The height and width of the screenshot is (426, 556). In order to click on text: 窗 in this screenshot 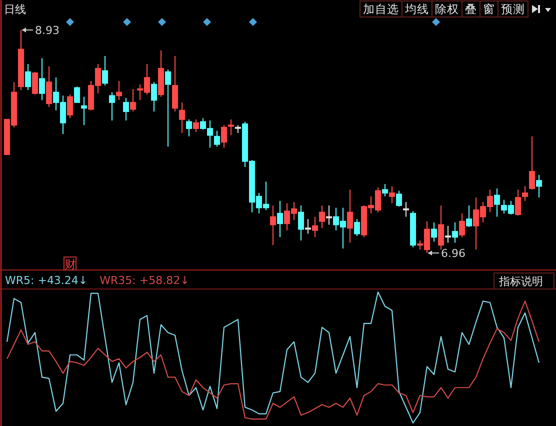, I will do `click(489, 9)`.